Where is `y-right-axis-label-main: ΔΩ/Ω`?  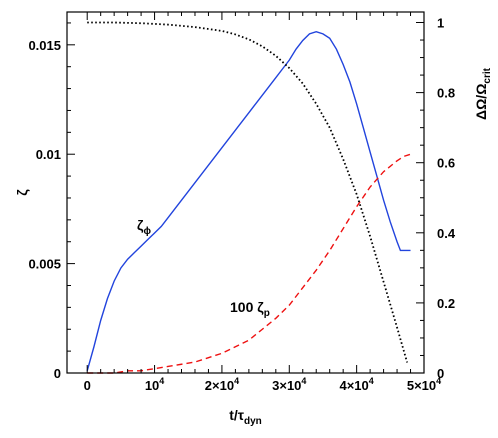
y-right-axis-label-main: ΔΩ/Ω is located at coordinates (481, 102).